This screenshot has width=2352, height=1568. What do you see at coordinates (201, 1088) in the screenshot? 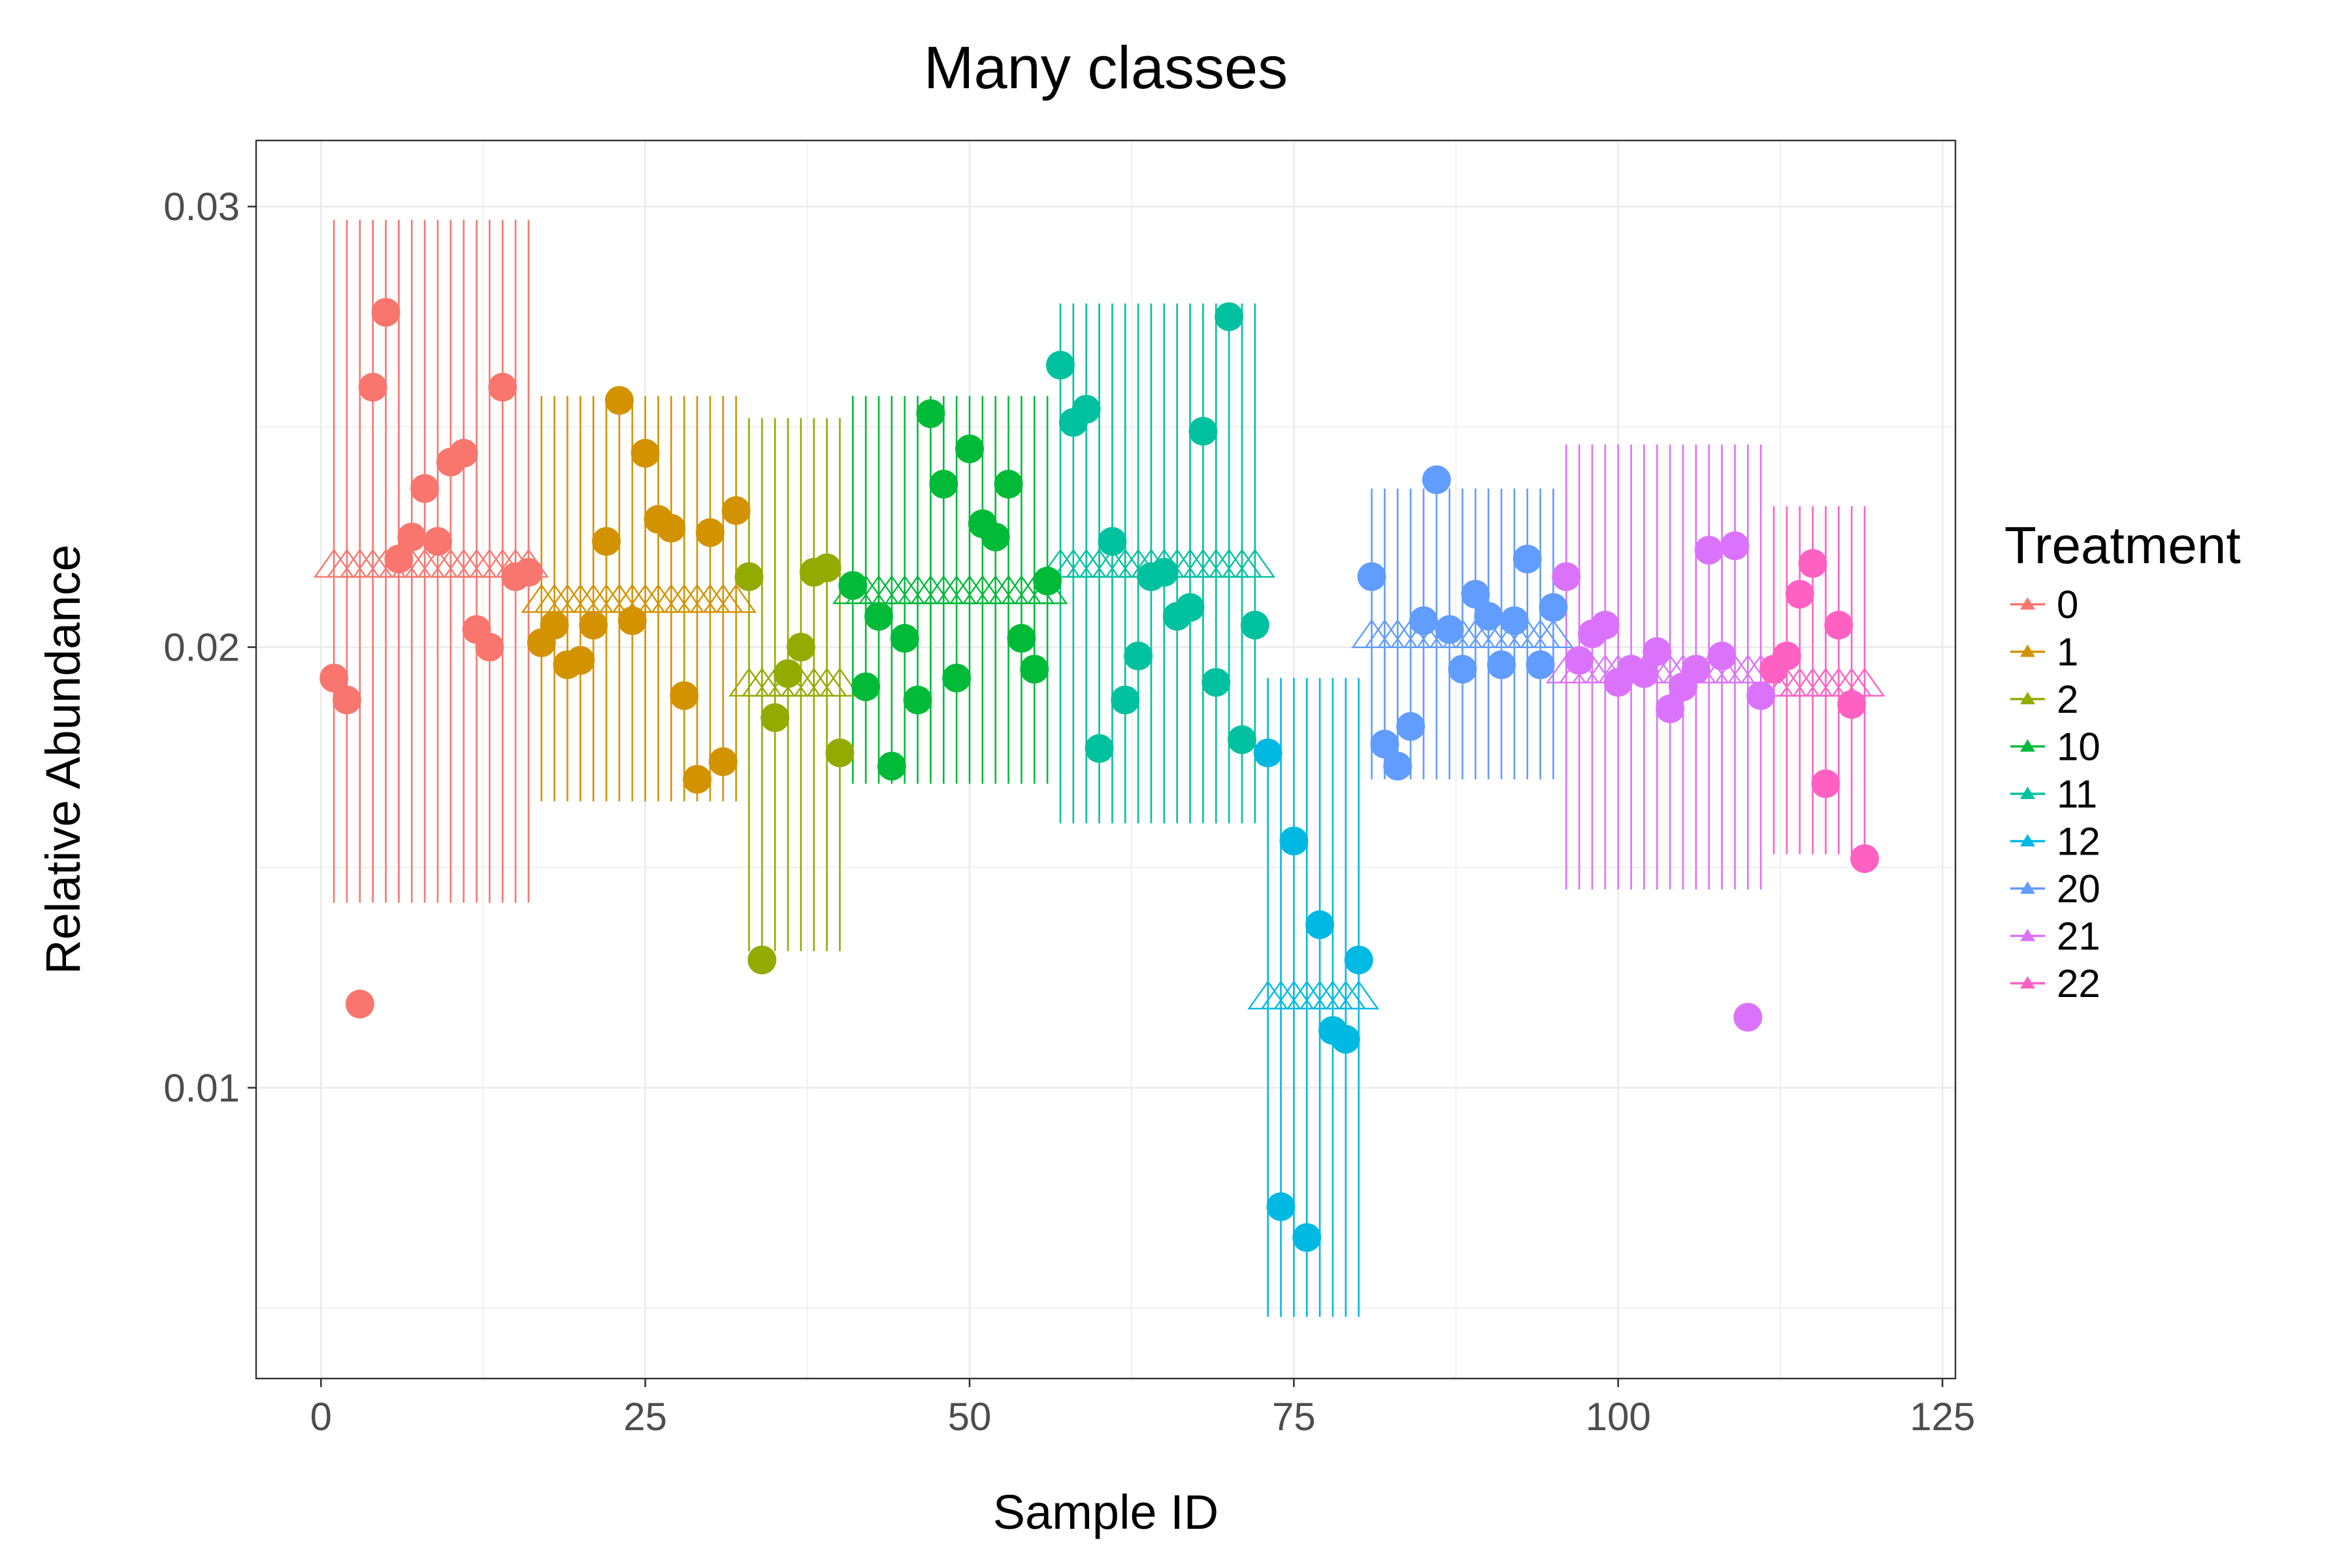
I see `y-tick-label: 0.01` at bounding box center [201, 1088].